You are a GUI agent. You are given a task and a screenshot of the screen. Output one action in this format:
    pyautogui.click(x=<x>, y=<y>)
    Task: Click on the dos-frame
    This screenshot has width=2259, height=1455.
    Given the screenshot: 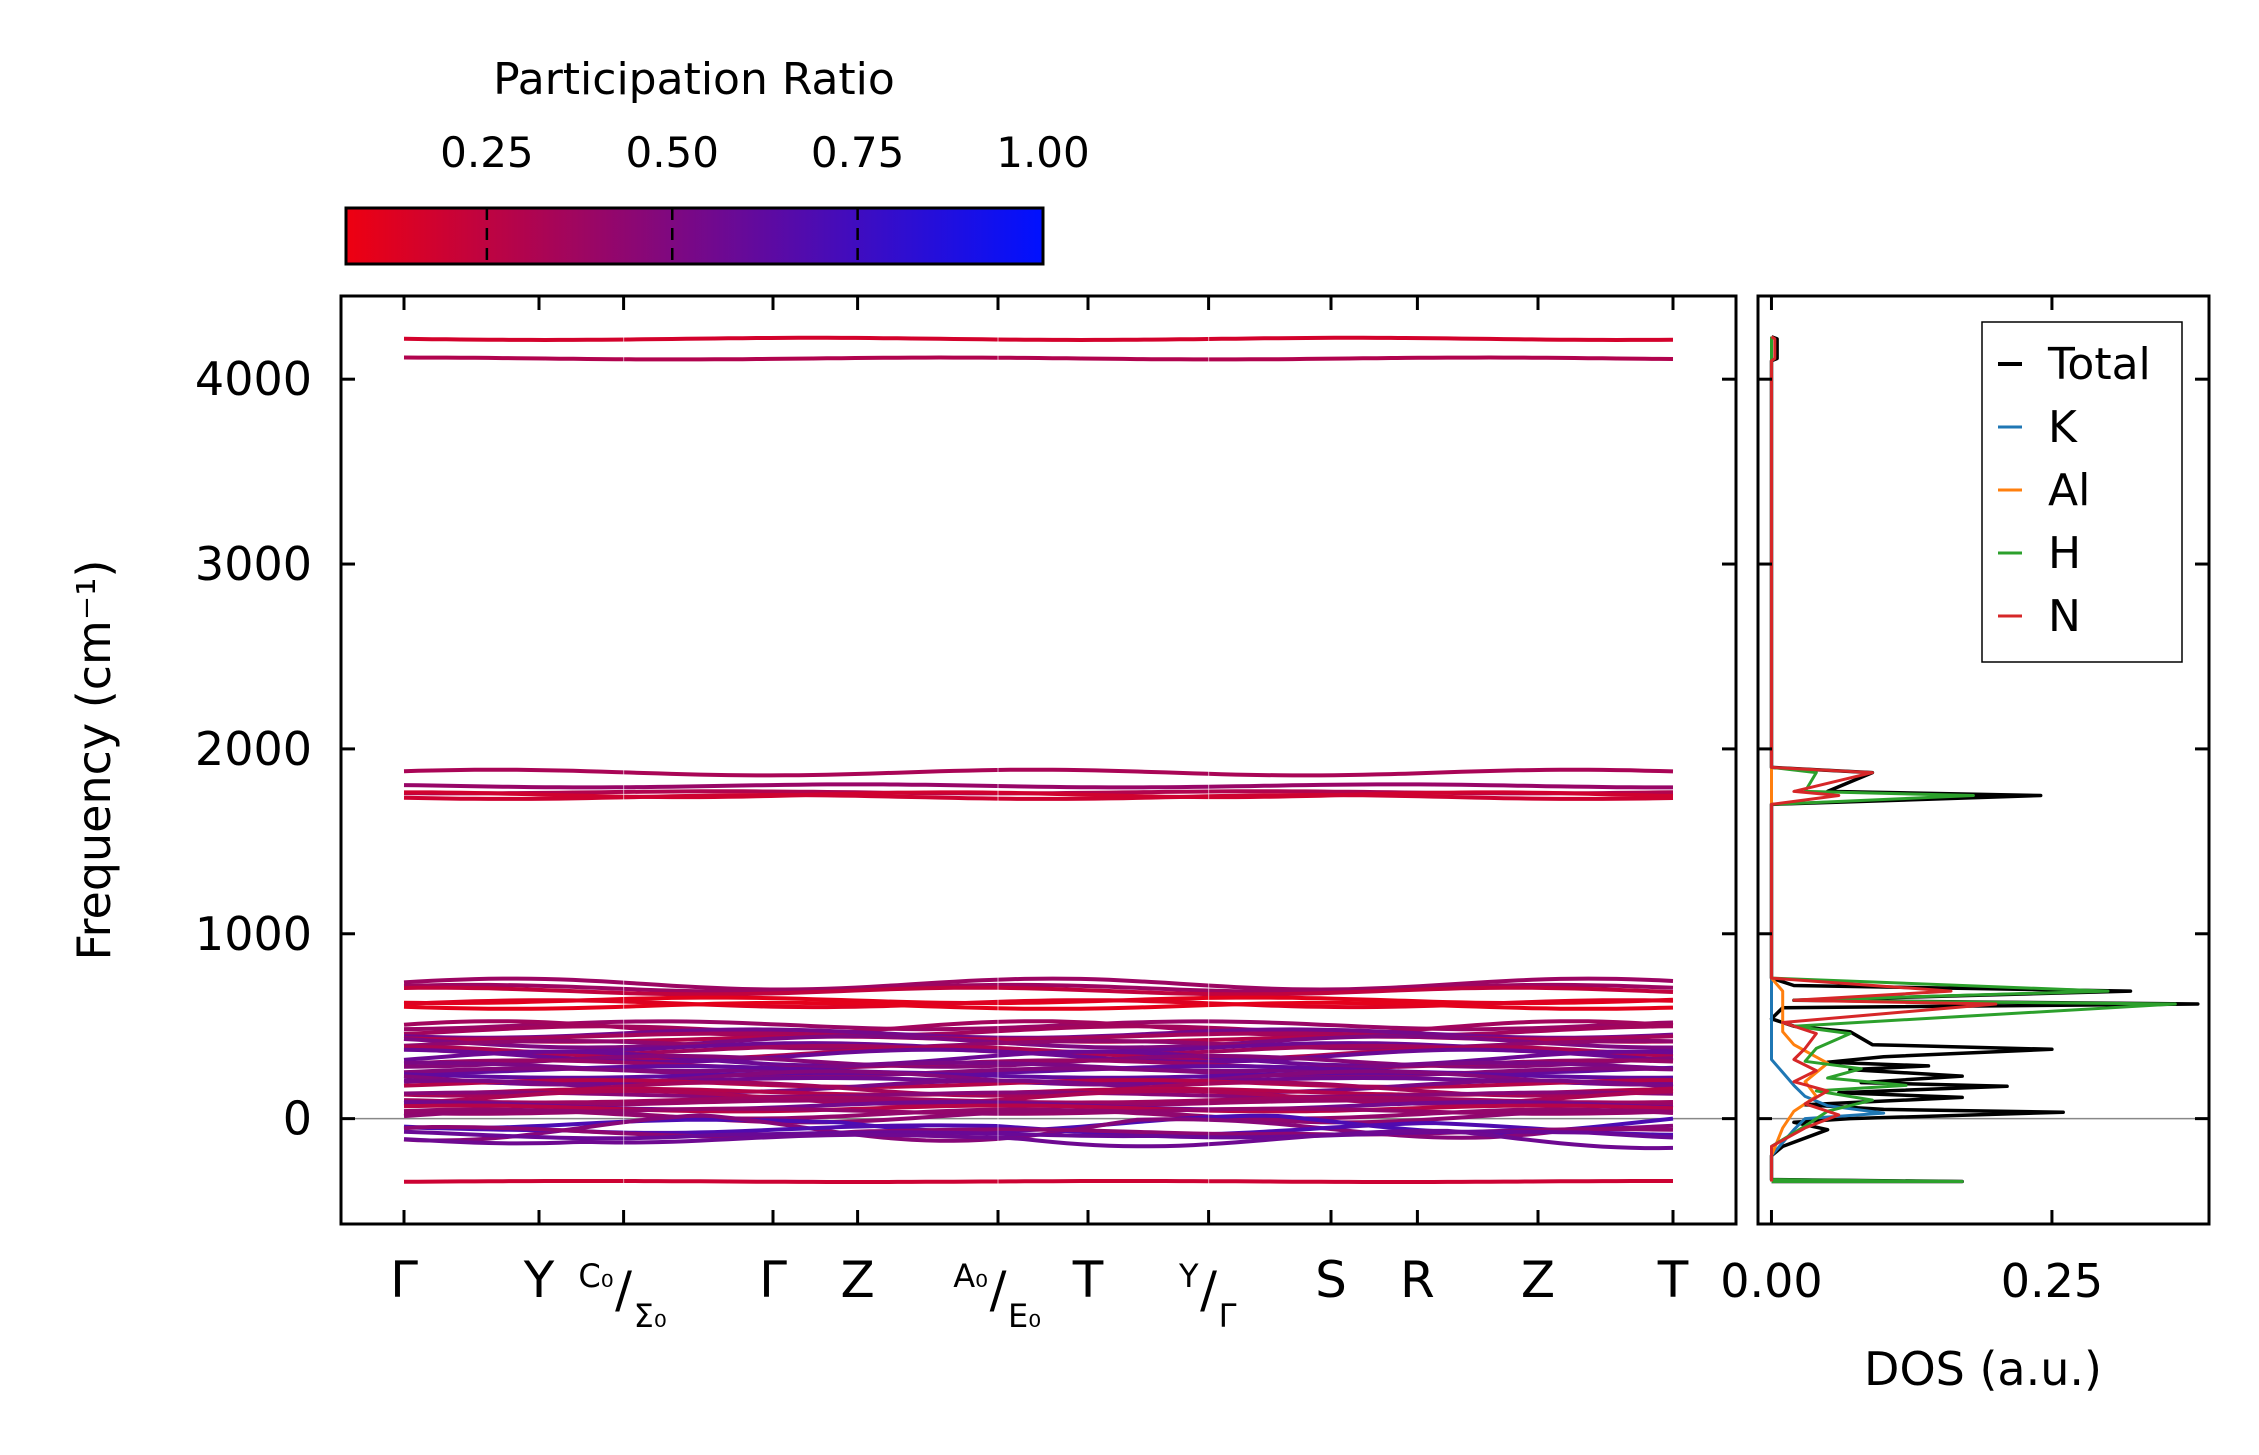 What is the action you would take?
    pyautogui.click(x=1983, y=760)
    